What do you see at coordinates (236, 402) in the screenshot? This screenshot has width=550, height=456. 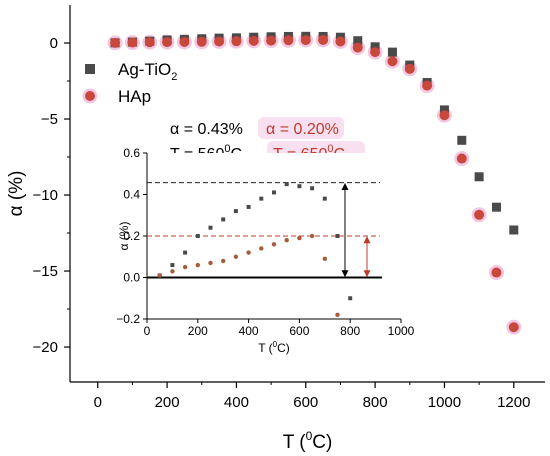 I see `x-tick-label: 400` at bounding box center [236, 402].